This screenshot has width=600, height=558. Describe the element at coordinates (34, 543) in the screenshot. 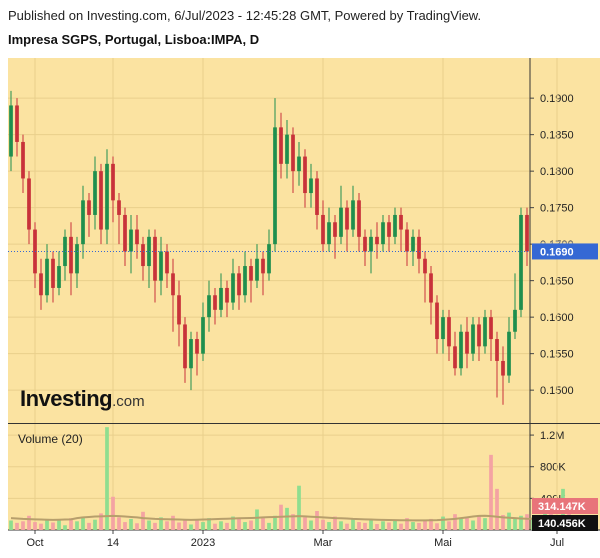

I see `time-tick-label: Oct` at that location.